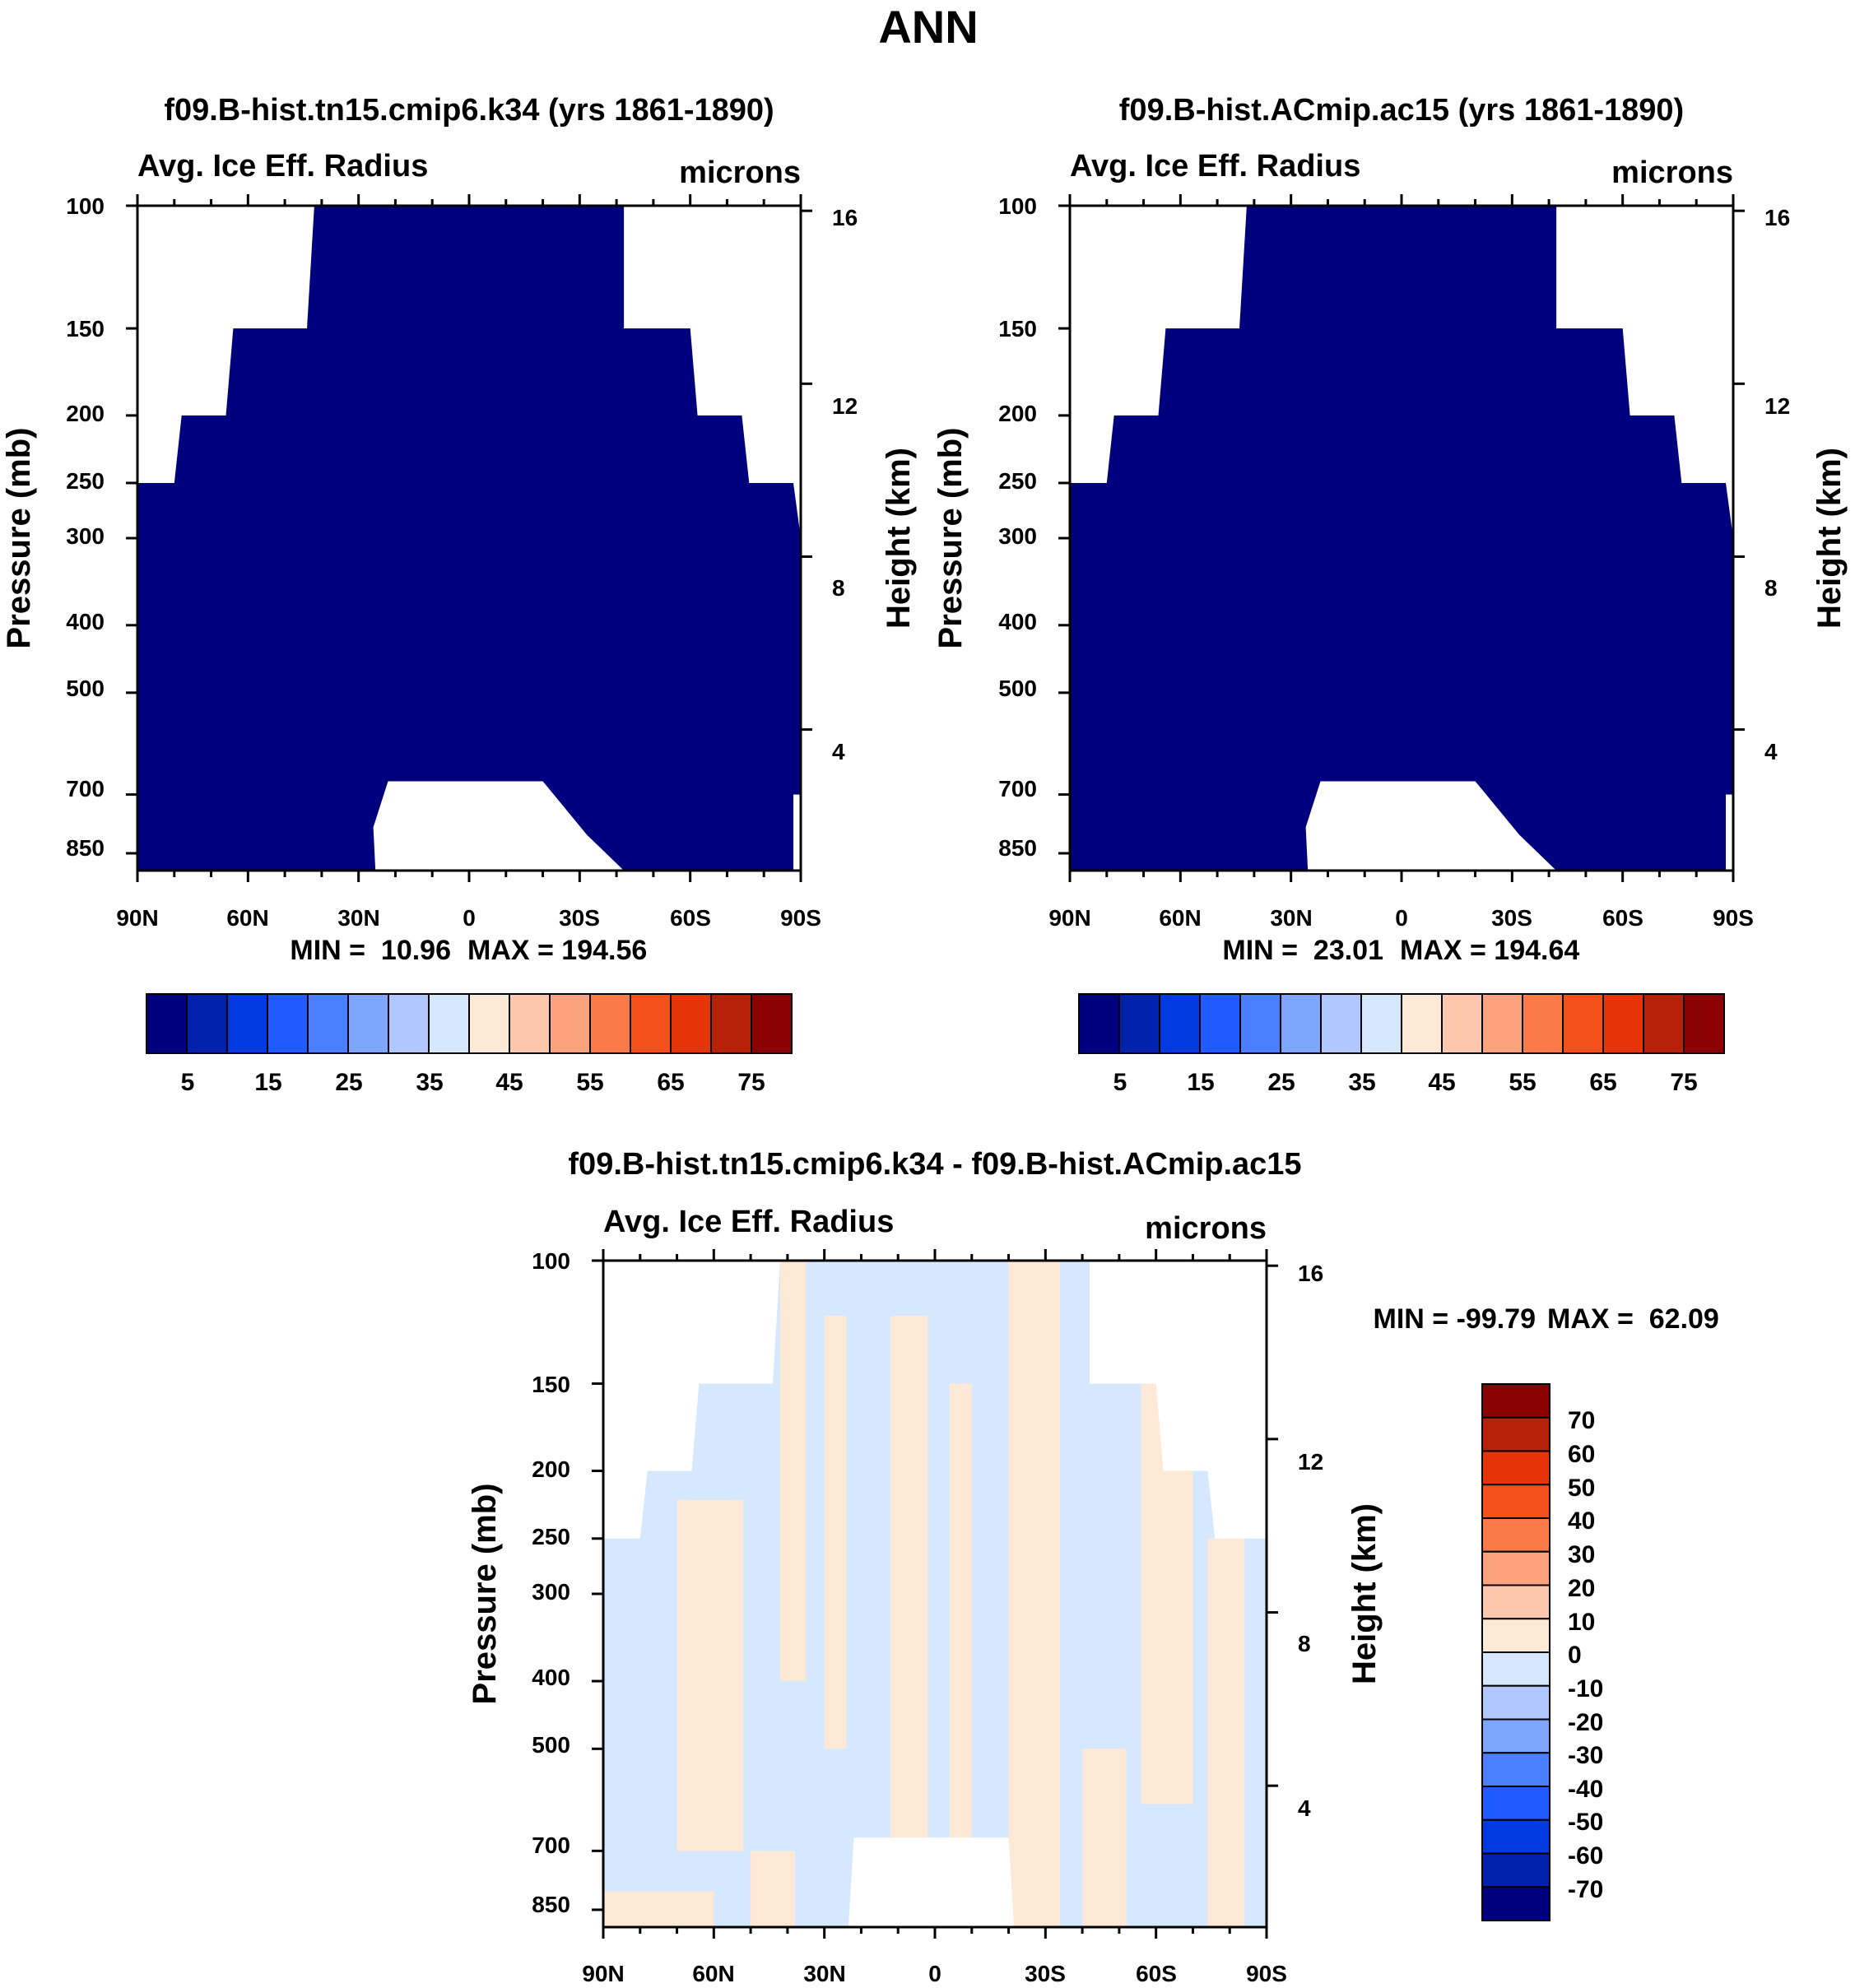 This screenshot has height=1988, width=1855. I want to click on left-units-label: microns, so click(740, 173).